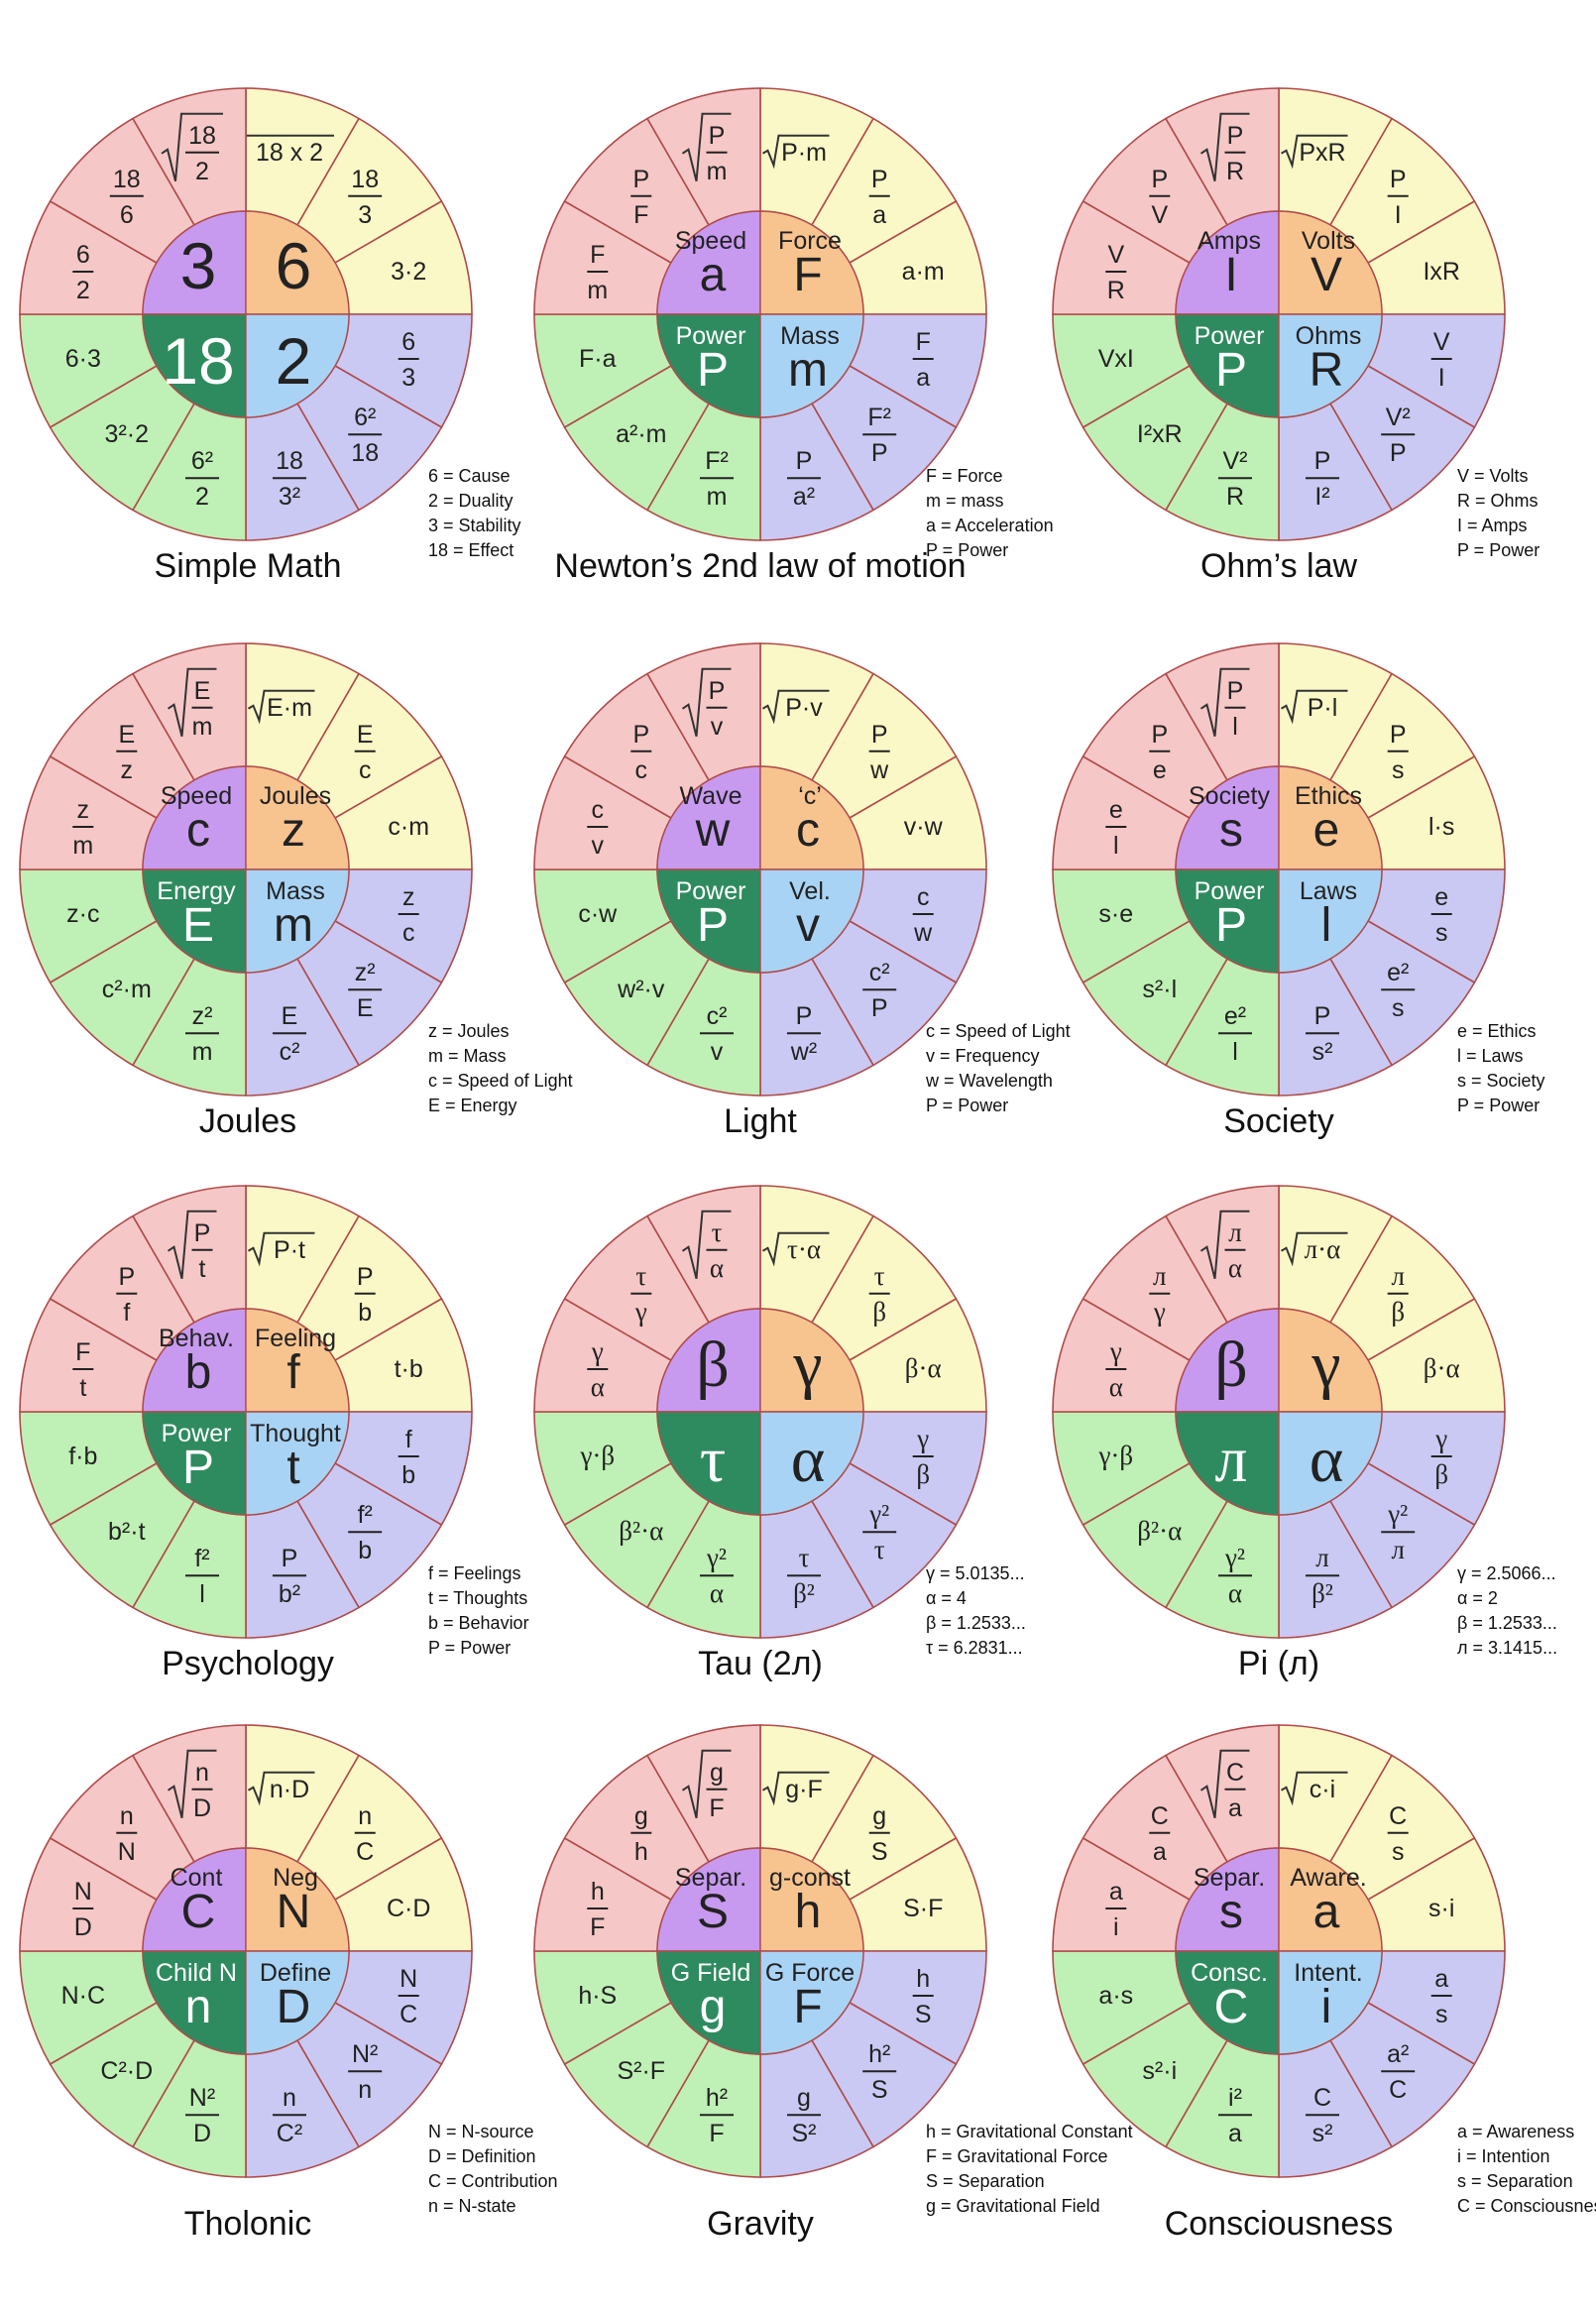 This screenshot has height=2311, width=1596. Describe the element at coordinates (923, 897) in the screenshot. I see `formula-numerator: c` at that location.